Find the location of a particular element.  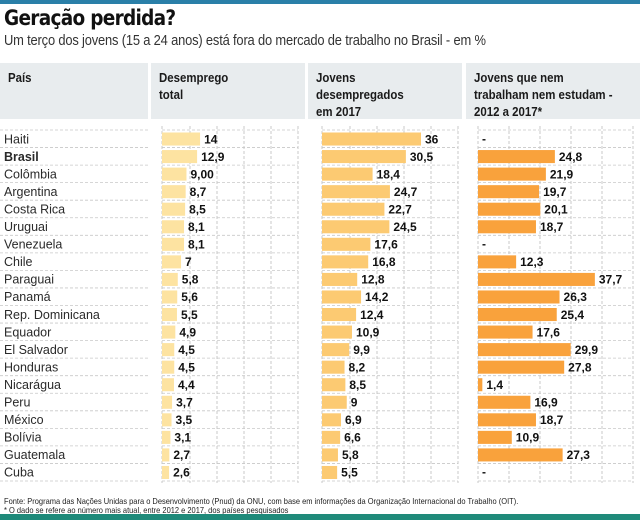

value-label-youth: 5,8 is located at coordinates (350, 455).